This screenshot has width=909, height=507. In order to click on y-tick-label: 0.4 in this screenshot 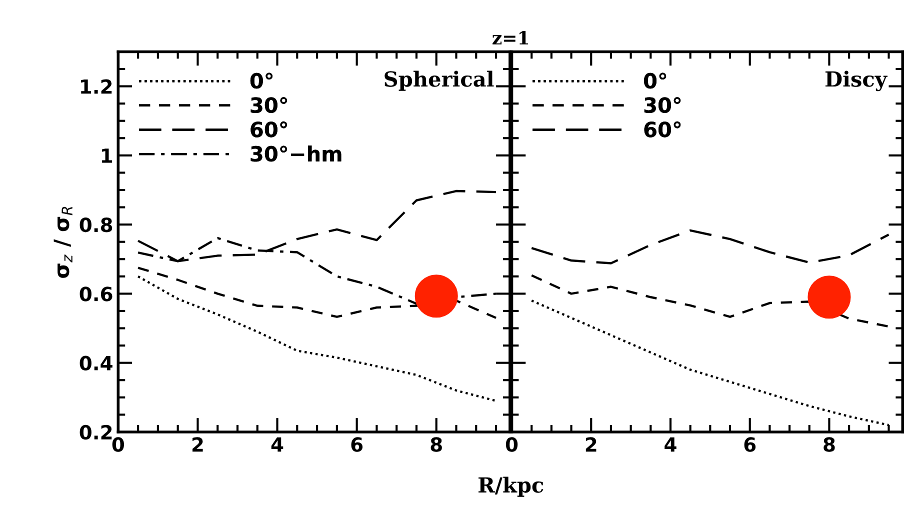, I will do `click(96, 363)`.